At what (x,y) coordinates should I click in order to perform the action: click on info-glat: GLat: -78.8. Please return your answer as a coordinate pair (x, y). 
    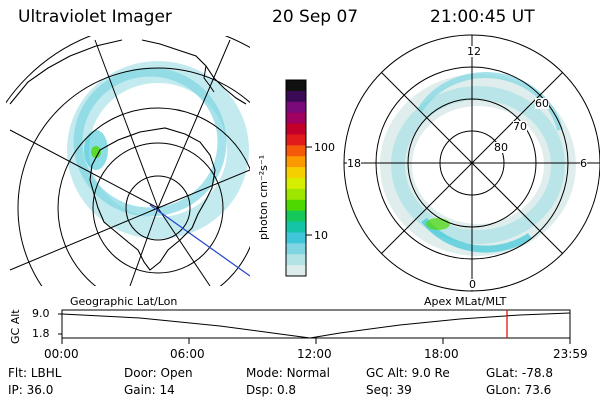
    Looking at the image, I should click on (519, 373).